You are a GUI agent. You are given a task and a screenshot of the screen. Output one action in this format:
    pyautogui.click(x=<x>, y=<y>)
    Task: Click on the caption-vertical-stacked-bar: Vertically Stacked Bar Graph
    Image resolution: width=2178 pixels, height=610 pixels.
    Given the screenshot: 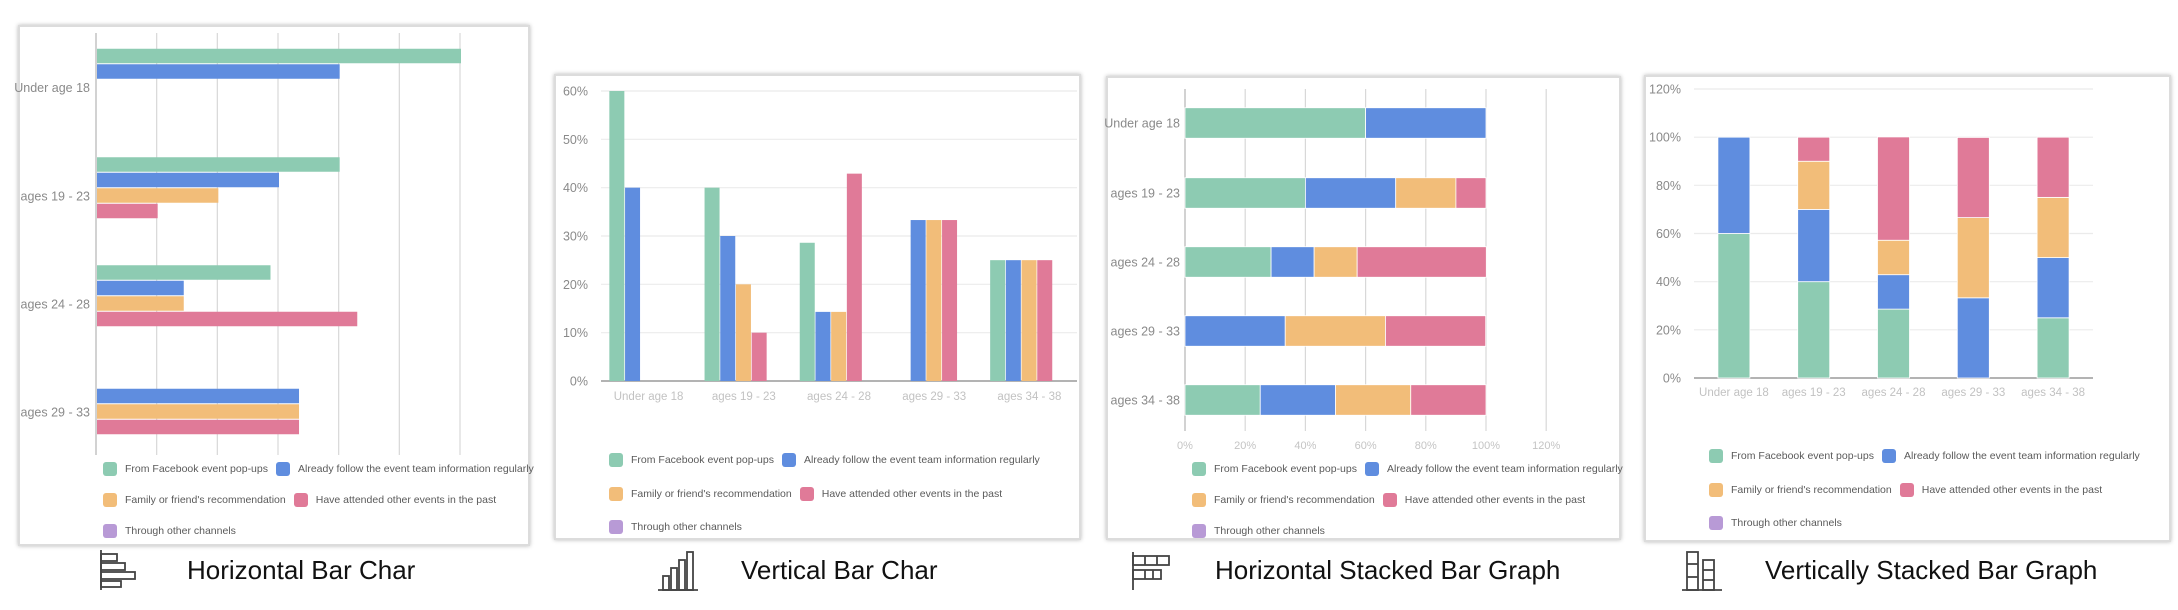 What is the action you would take?
    pyautogui.click(x=1889, y=570)
    